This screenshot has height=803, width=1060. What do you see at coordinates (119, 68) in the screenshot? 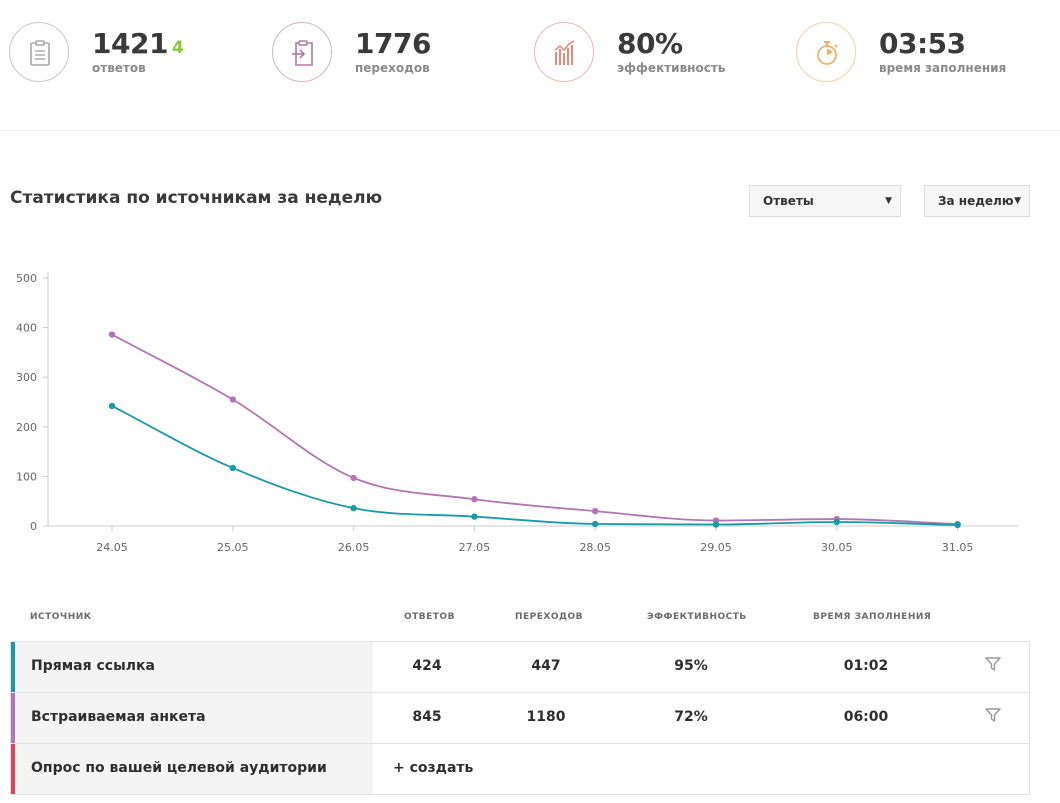
I see `stat-answers-label: ответов` at bounding box center [119, 68].